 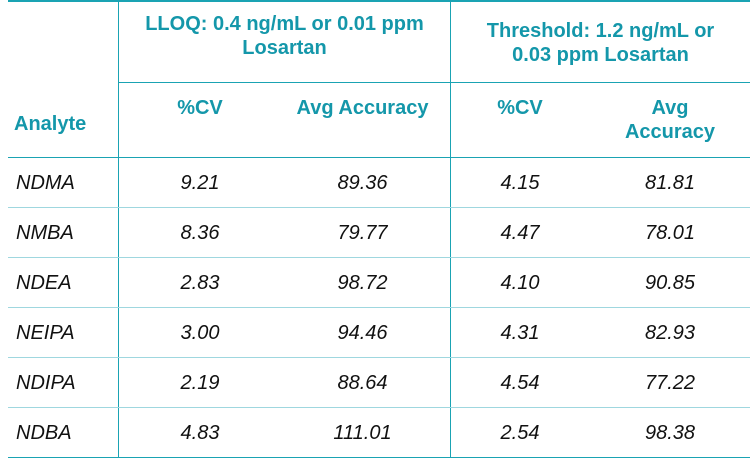 What do you see at coordinates (379, 1) in the screenshot?
I see `top-rule` at bounding box center [379, 1].